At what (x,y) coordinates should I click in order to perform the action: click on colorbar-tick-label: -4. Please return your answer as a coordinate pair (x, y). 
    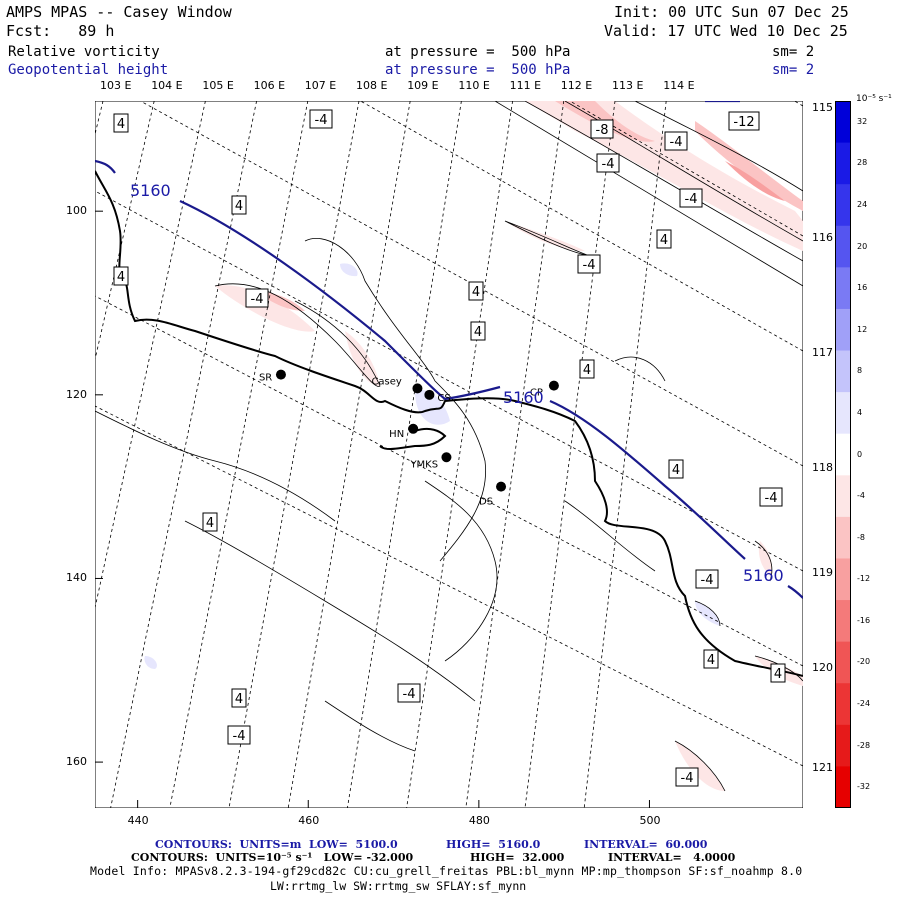
    Looking at the image, I should click on (861, 496).